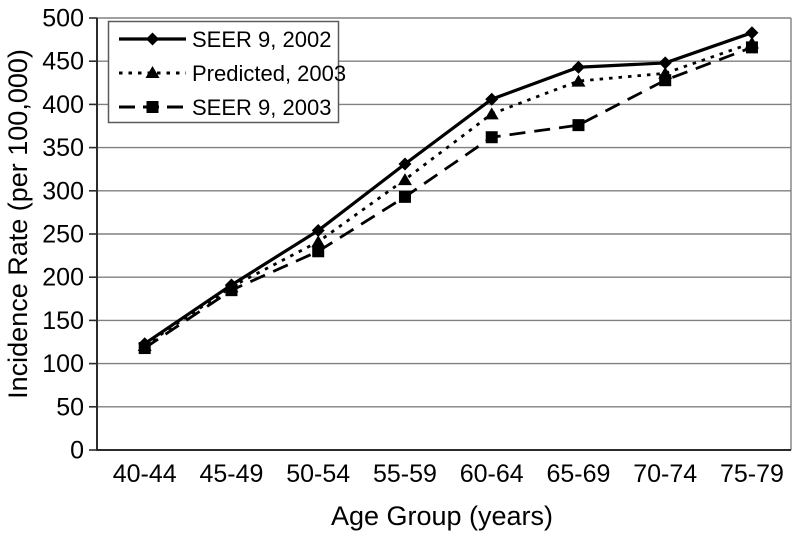 The height and width of the screenshot is (535, 800). What do you see at coordinates (442, 516) in the screenshot?
I see `x-axis-title: Age Group (years)` at bounding box center [442, 516].